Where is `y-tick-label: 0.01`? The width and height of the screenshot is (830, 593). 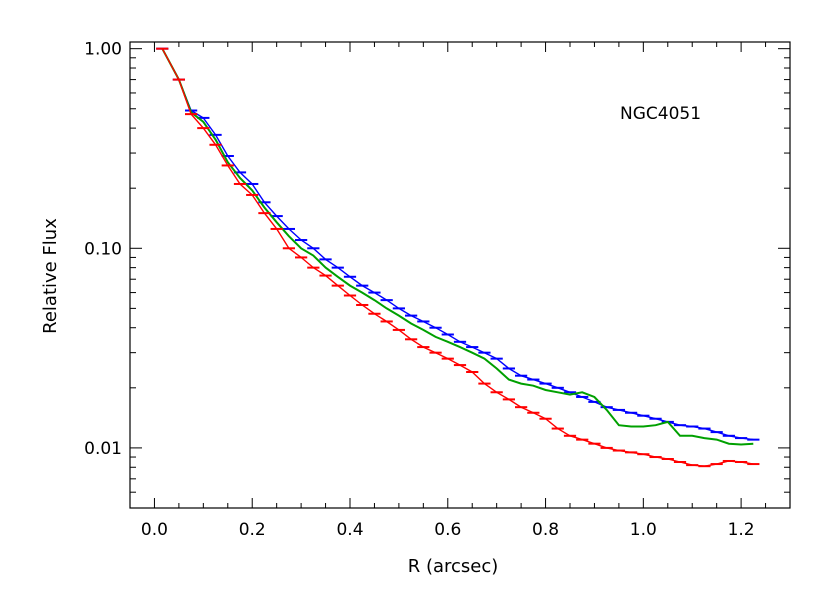 y-tick-label: 0.01 is located at coordinates (103, 449).